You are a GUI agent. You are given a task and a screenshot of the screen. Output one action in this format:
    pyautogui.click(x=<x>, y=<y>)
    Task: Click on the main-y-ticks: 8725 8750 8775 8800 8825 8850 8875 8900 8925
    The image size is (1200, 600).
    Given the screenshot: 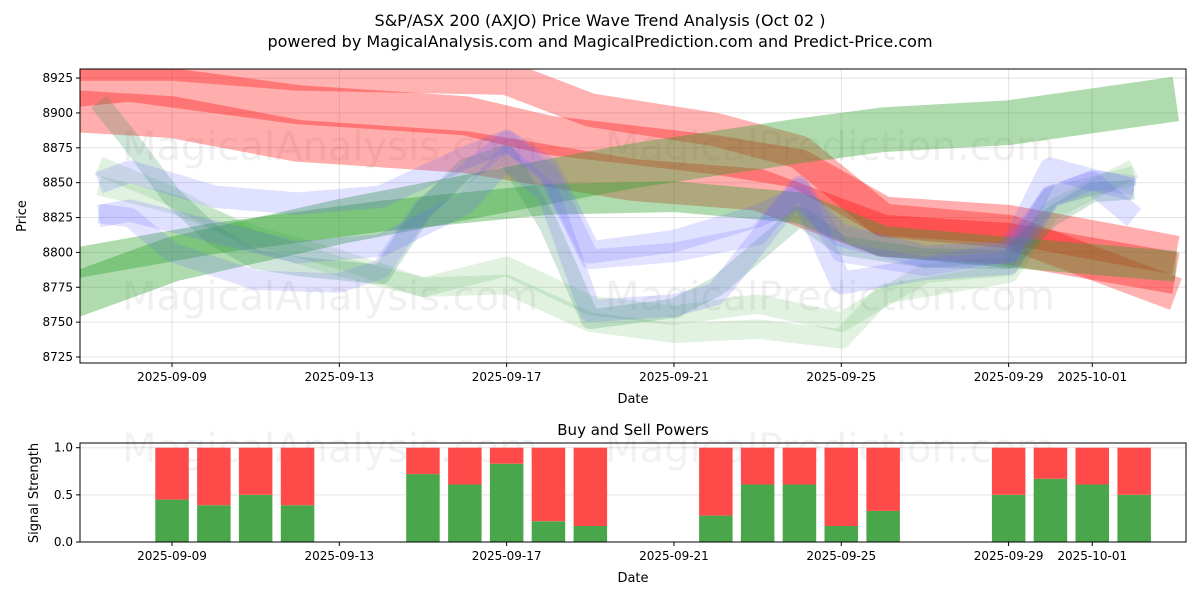 What is the action you would take?
    pyautogui.click(x=61, y=217)
    